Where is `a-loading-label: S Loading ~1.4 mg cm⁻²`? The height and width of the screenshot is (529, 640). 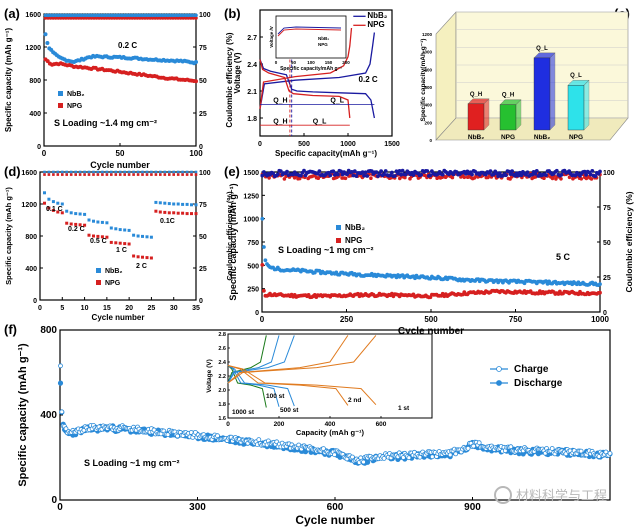 a-loading-label: S Loading ~1.4 mg cm⁻² is located at coordinates (105, 123).